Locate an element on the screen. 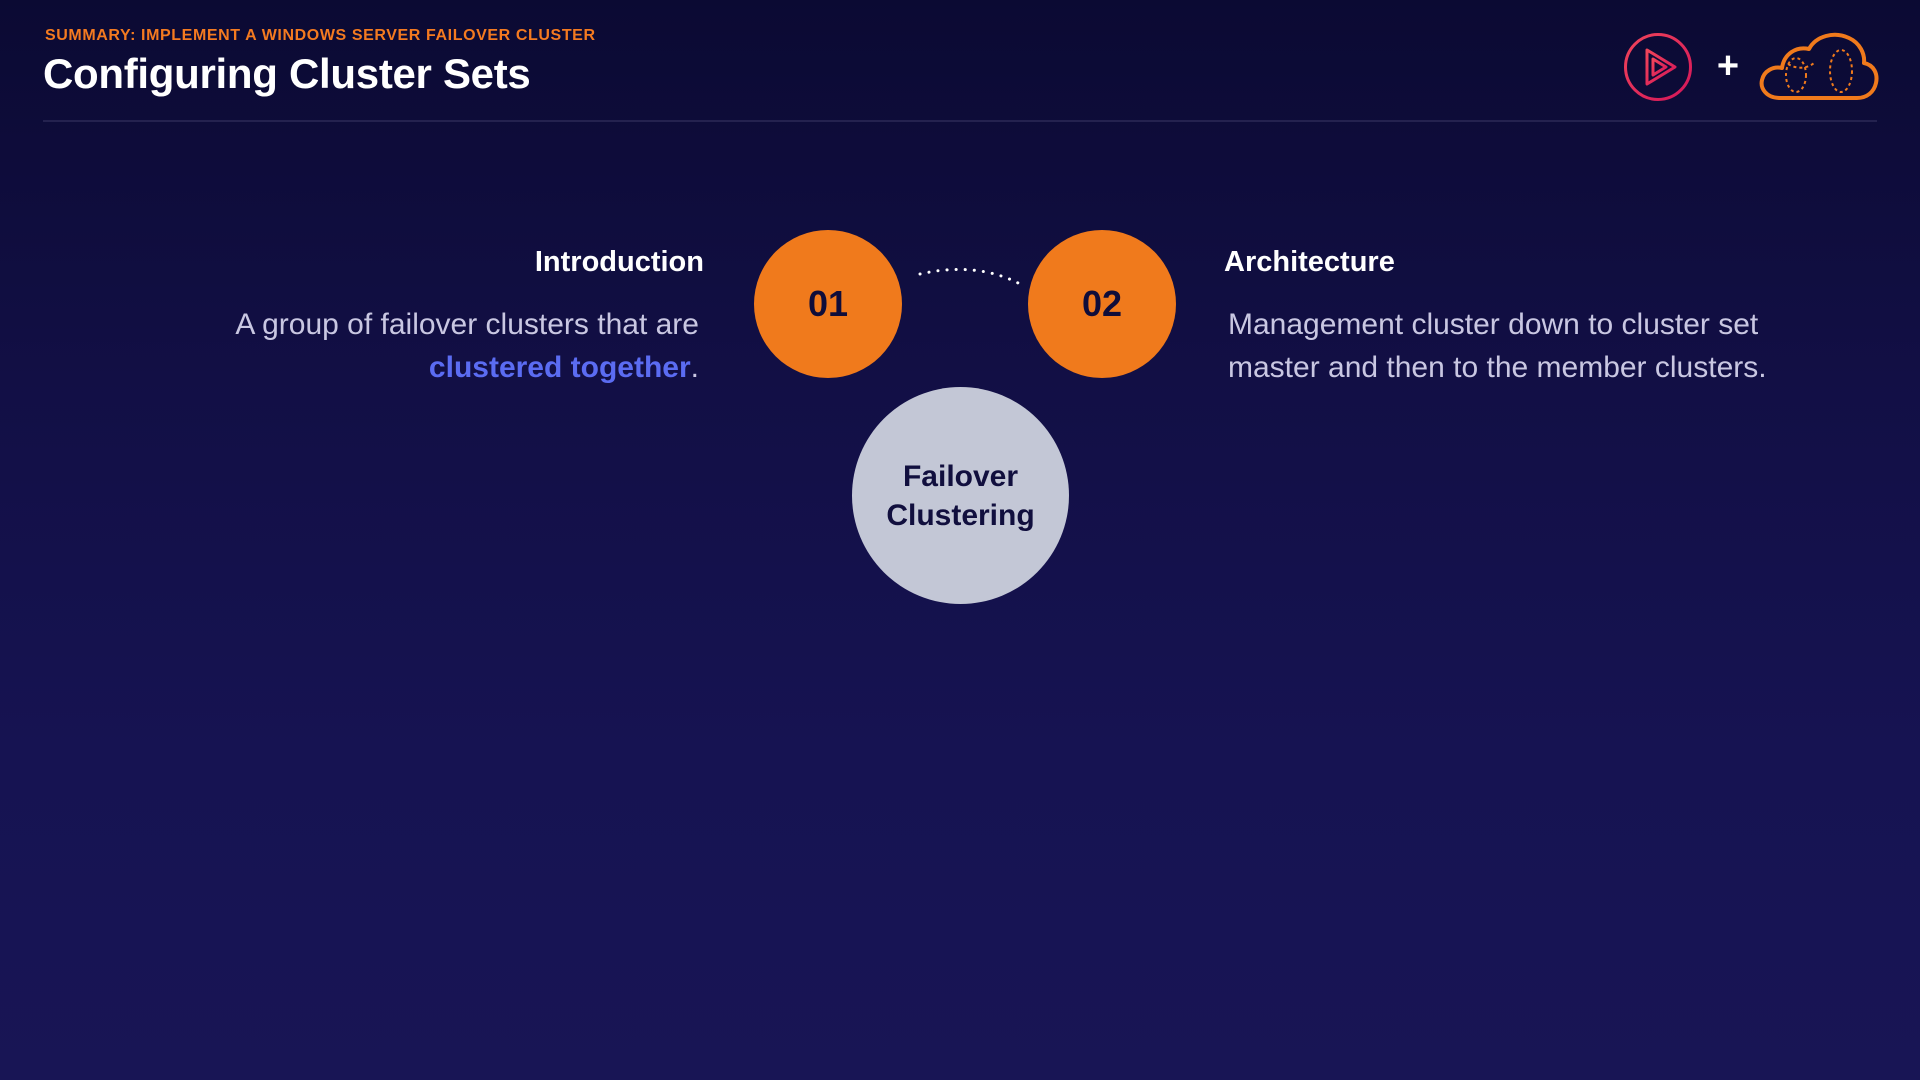 This screenshot has height=1080, width=1920. header-divider is located at coordinates (960, 121).